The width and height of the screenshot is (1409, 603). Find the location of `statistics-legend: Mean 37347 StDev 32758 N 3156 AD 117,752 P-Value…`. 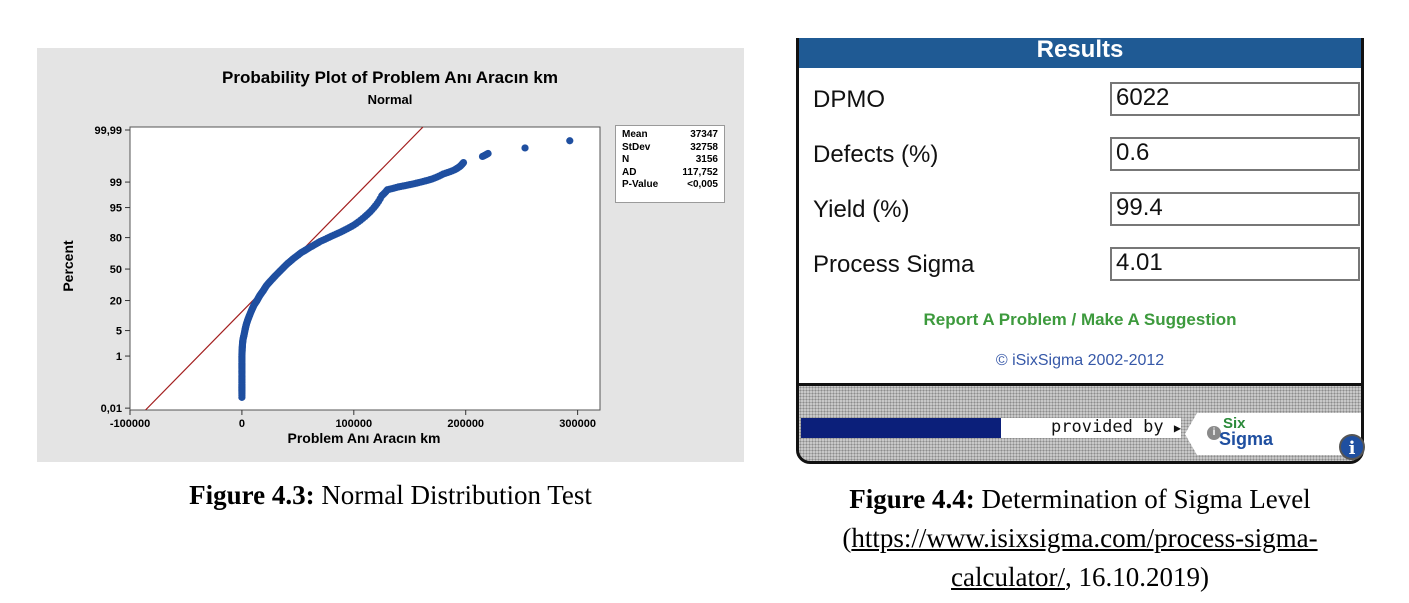

statistics-legend: Mean 37347 StDev 32758 N 3156 AD 117,752 P-Value… is located at coordinates (670, 164).